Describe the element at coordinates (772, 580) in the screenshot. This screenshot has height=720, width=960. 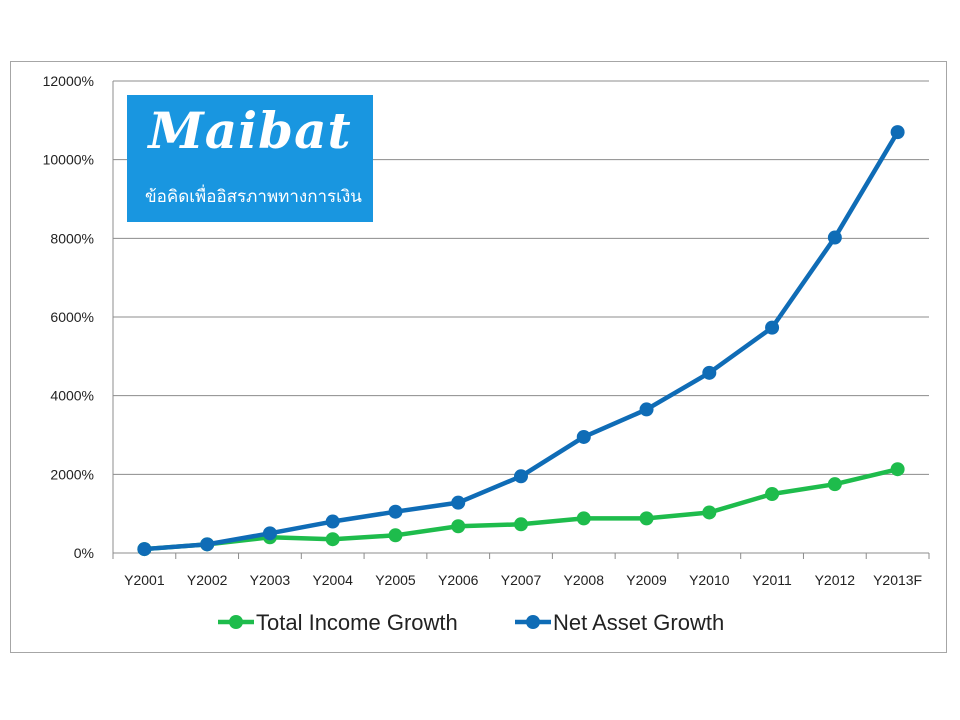
I see `x-tick-label: Y2011` at that location.